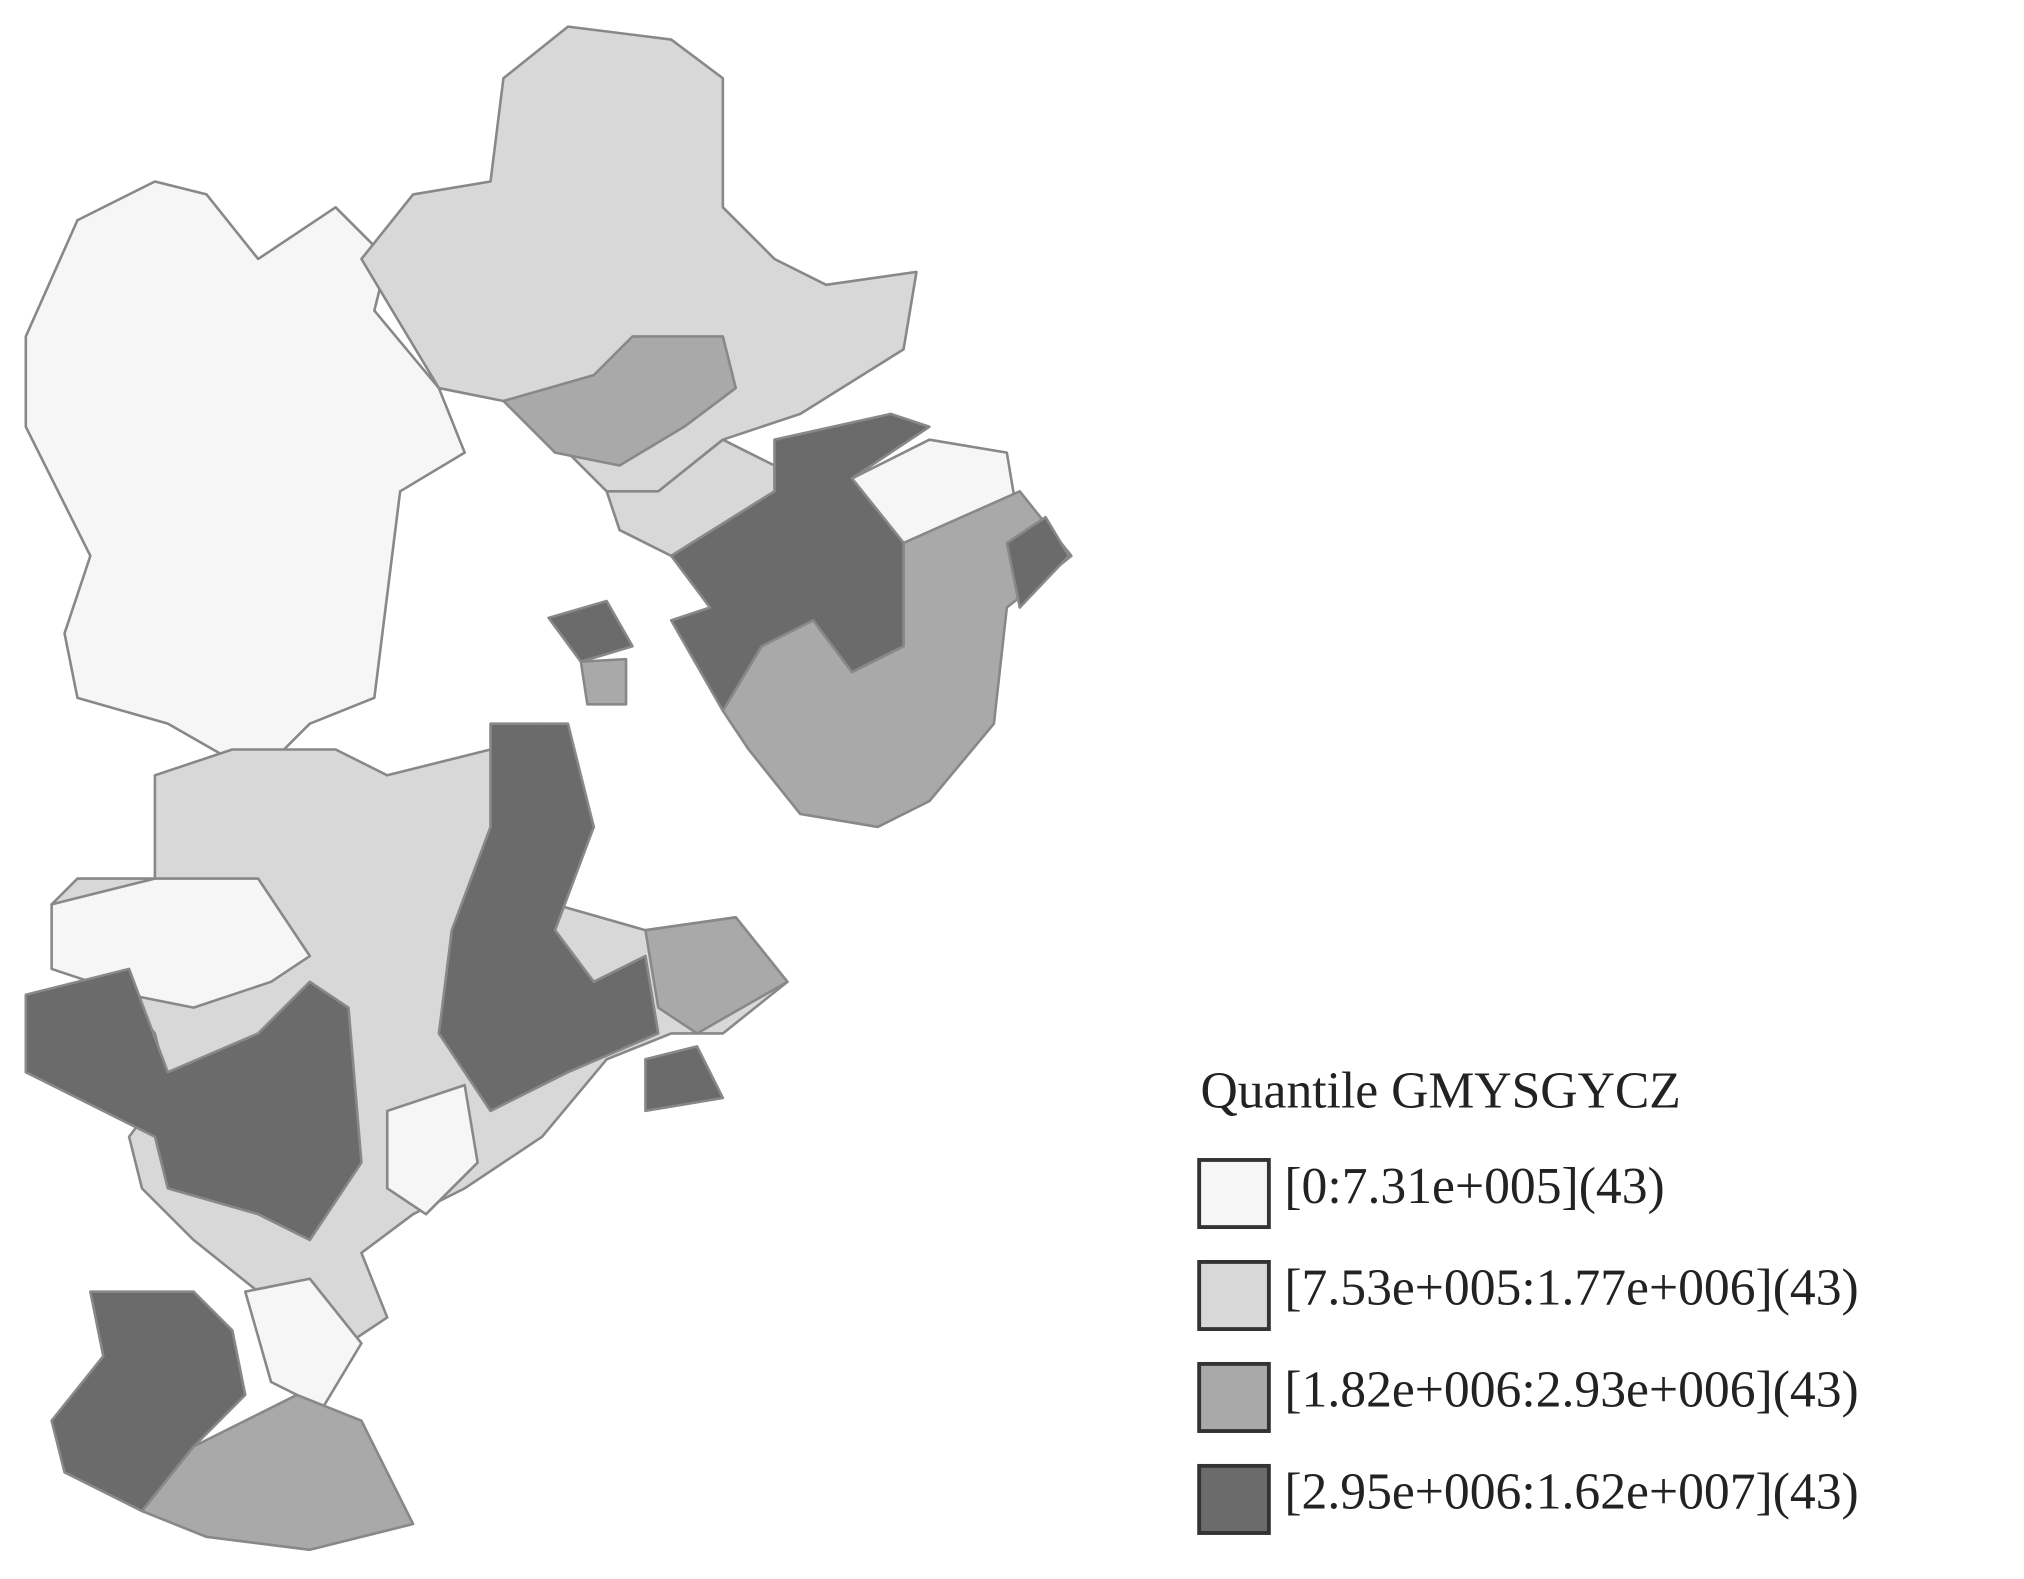 This screenshot has width=2024, height=1579. I want to click on legend-label: [7.53e+005:1.77e+006](43), so click(1571, 1288).